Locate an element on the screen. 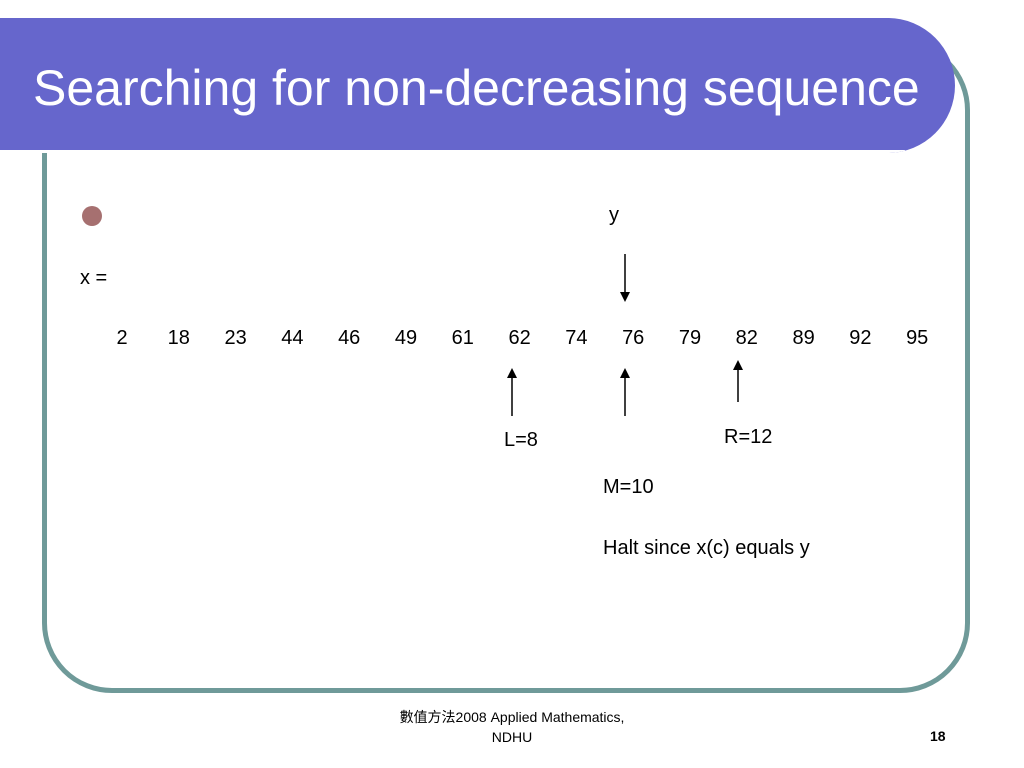 The width and height of the screenshot is (1024, 768). footer-line-1: 數值方法2008 Applied Mathematics, is located at coordinates (512, 717).